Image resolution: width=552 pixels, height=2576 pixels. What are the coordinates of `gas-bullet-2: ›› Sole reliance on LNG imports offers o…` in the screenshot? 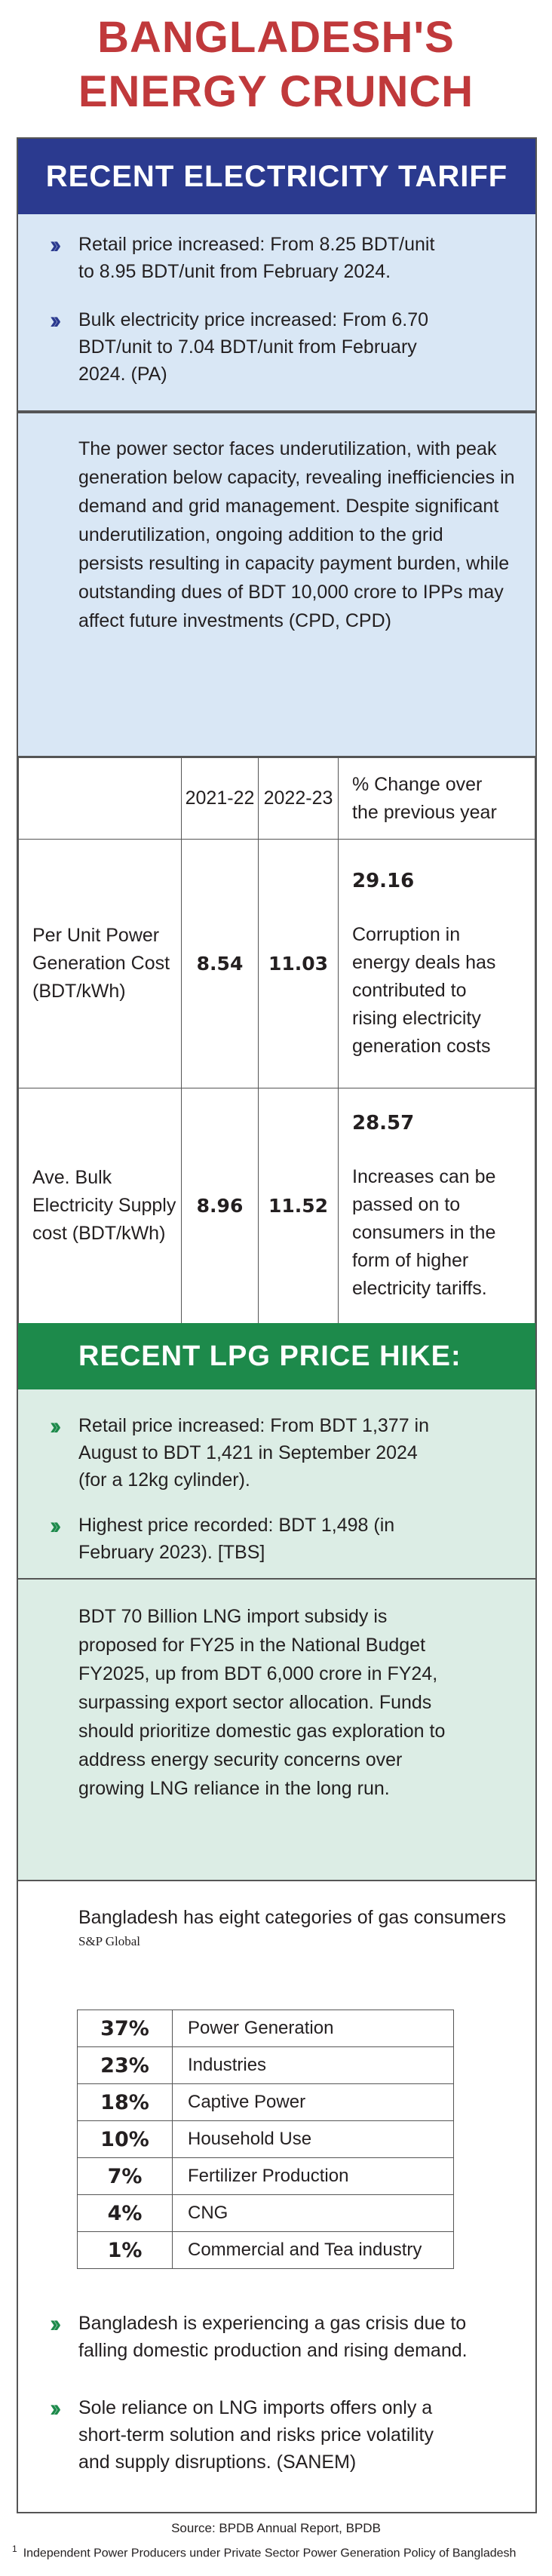 It's located at (242, 2433).